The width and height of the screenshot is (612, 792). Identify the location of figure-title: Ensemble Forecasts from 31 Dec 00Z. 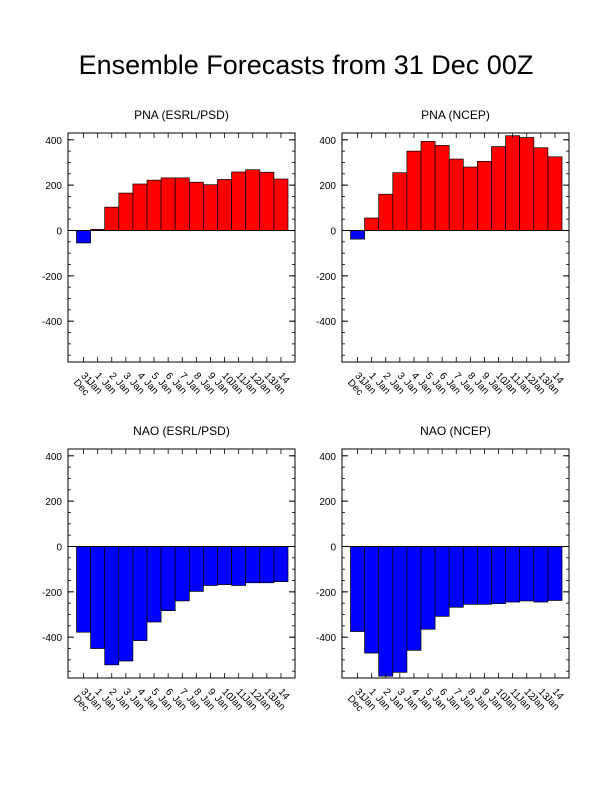
(306, 65).